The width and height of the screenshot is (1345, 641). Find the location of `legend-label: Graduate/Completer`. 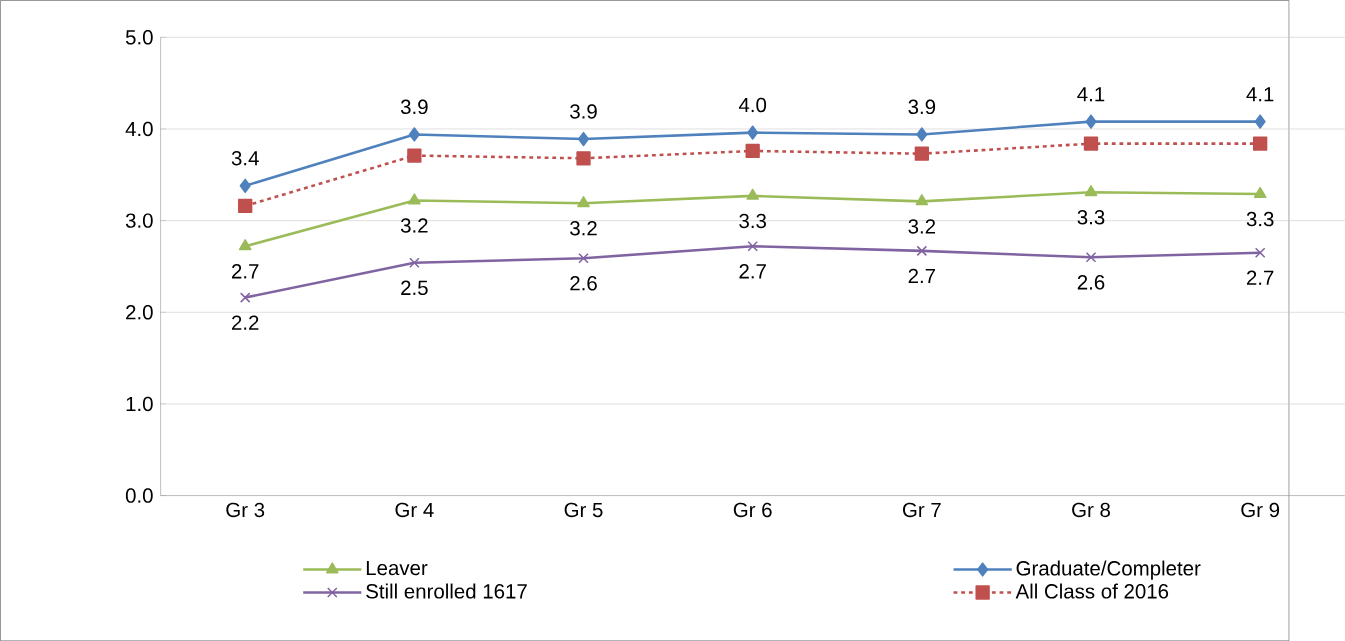

legend-label: Graduate/Completer is located at coordinates (1108, 570).